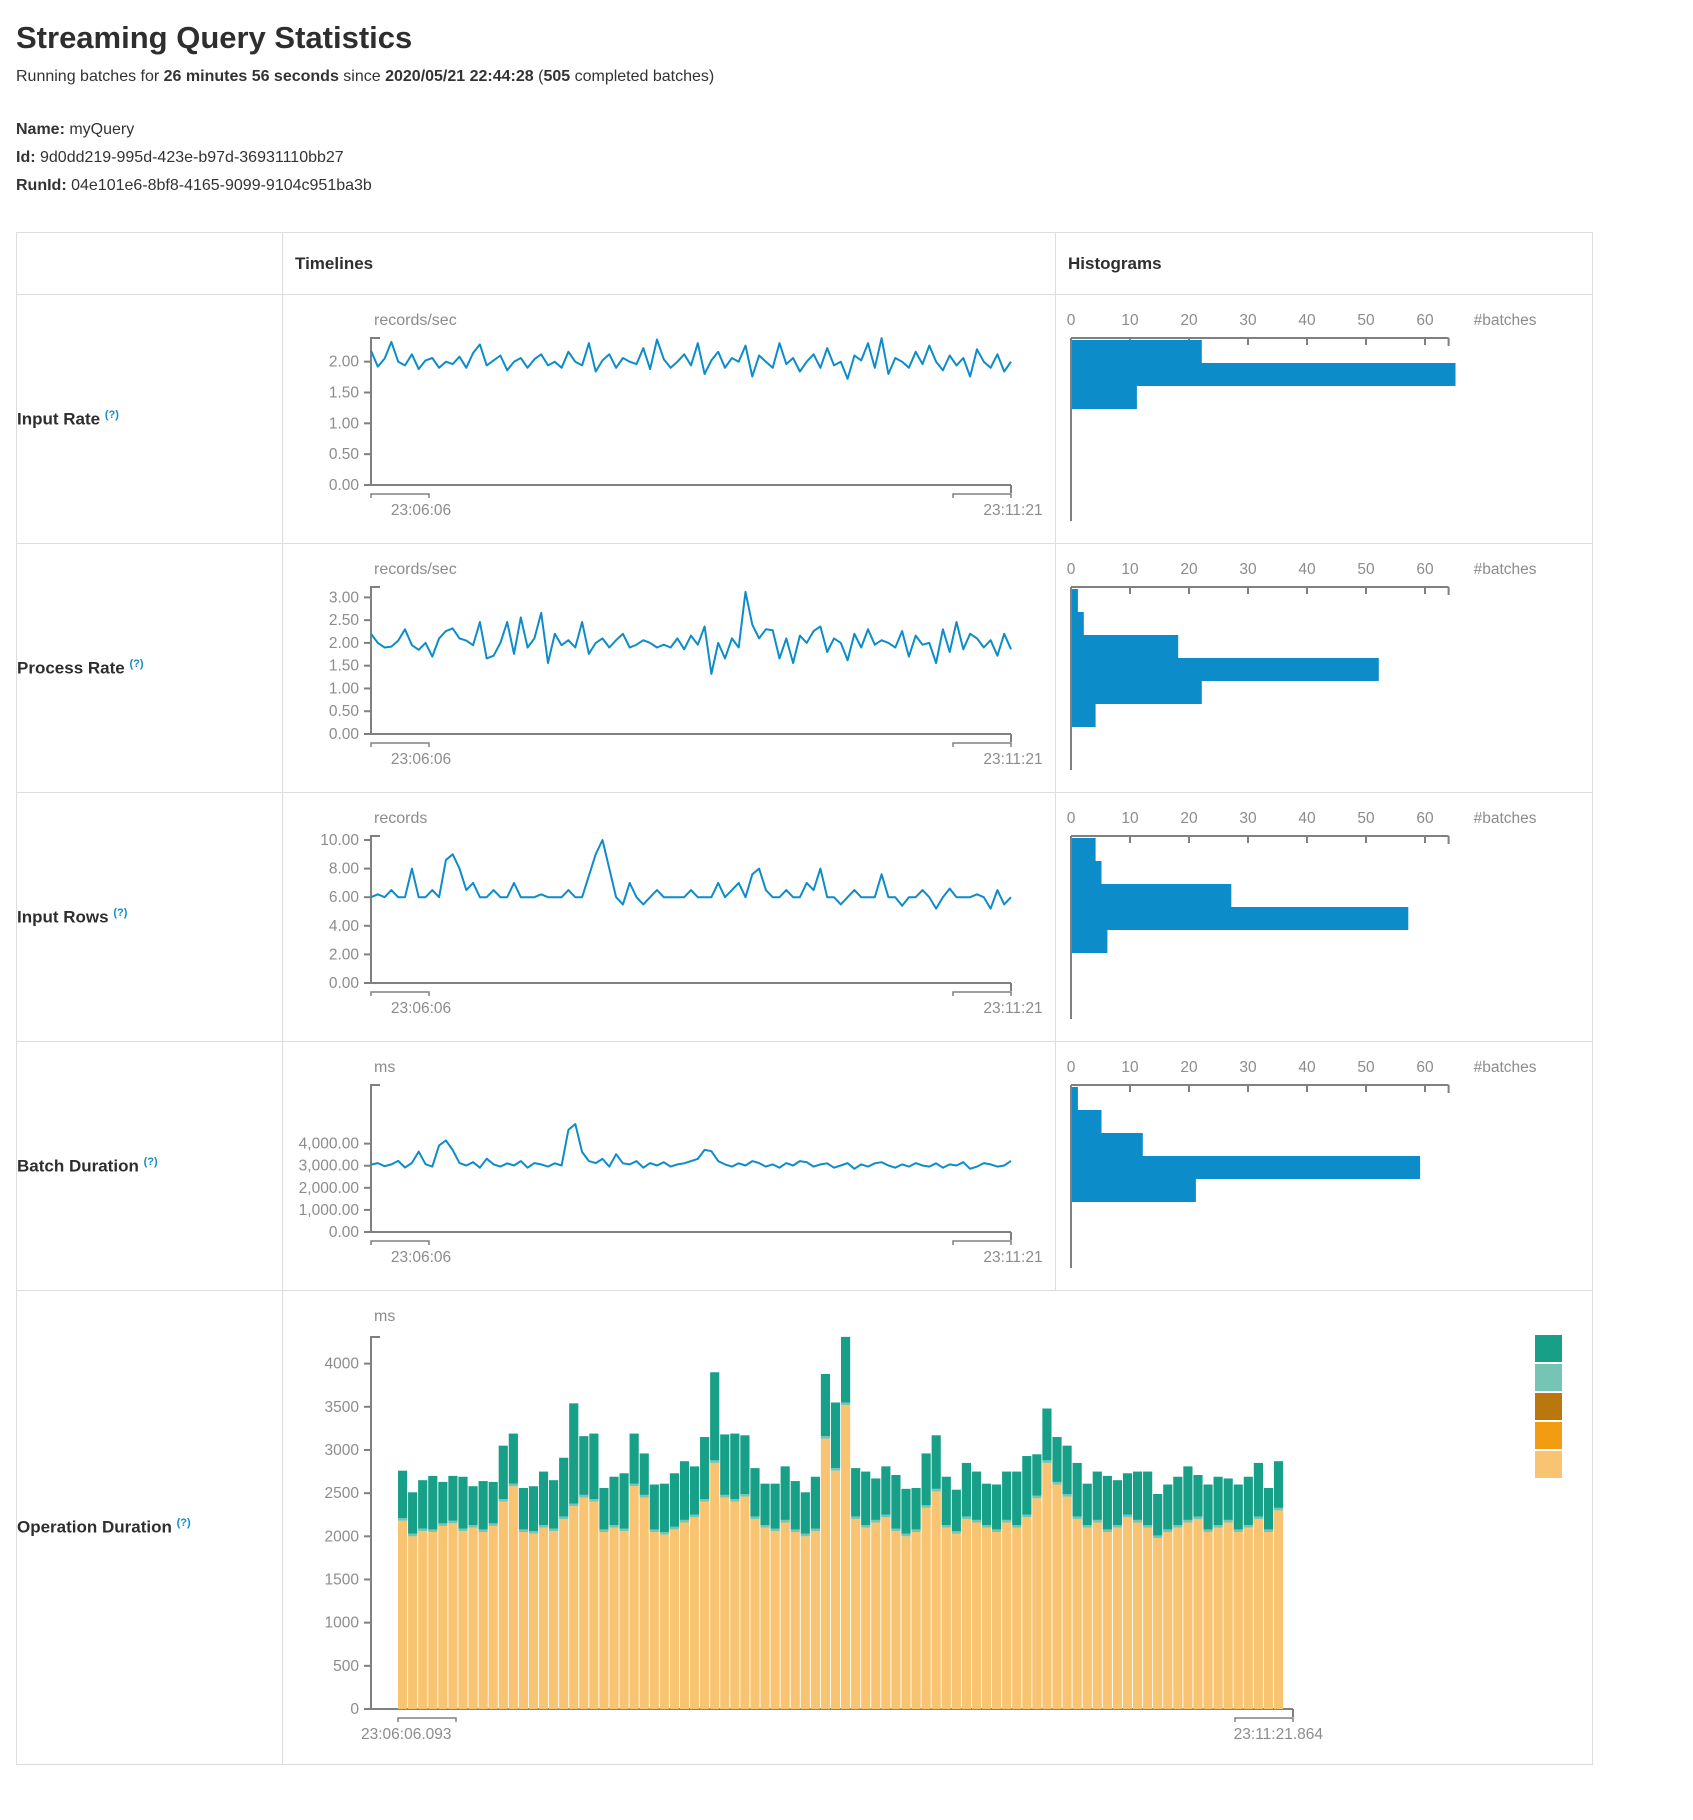 This screenshot has height=1820, width=1693. Describe the element at coordinates (538, 76) in the screenshot. I see `running-open-paren: (` at that location.